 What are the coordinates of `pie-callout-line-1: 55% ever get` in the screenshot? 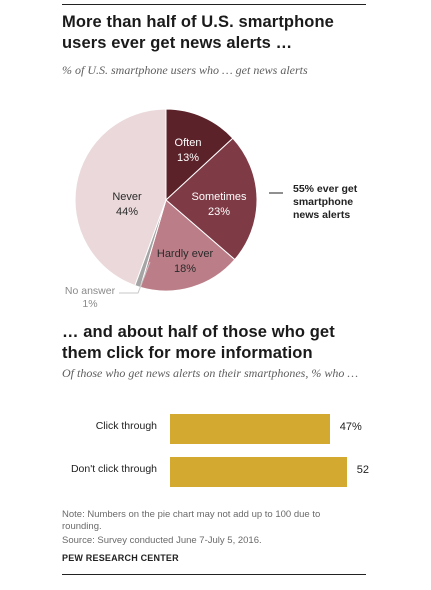 It's located at (325, 189).